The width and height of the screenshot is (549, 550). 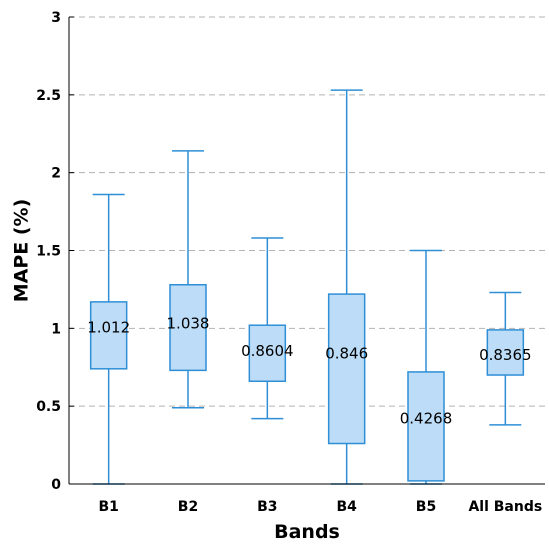 What do you see at coordinates (346, 353) in the screenshot?
I see `median-label: 0.846` at bounding box center [346, 353].